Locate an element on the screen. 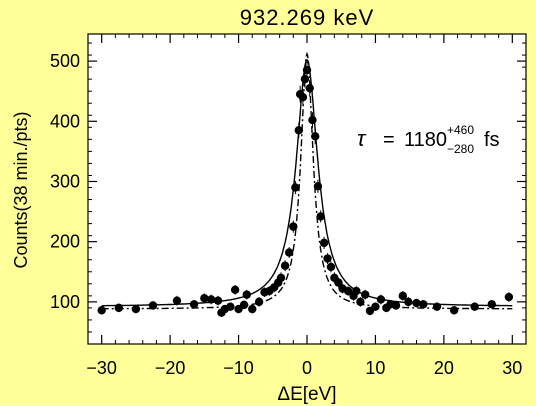  tau-symbol: τ is located at coordinates (362, 138).